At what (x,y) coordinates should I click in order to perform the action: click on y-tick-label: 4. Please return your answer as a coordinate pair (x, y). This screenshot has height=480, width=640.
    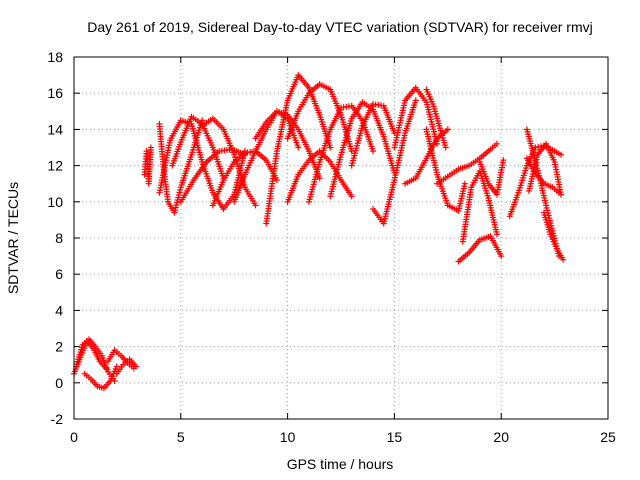
    Looking at the image, I should click on (59, 310).